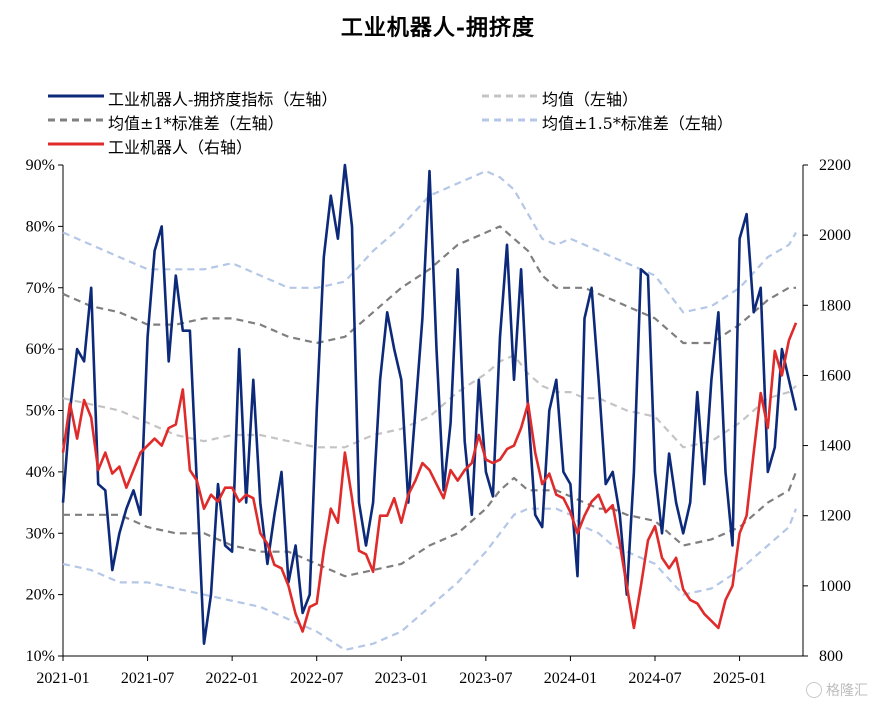  Describe the element at coordinates (835, 235) in the screenshot. I see `y-right-tick-label: 2000` at that location.